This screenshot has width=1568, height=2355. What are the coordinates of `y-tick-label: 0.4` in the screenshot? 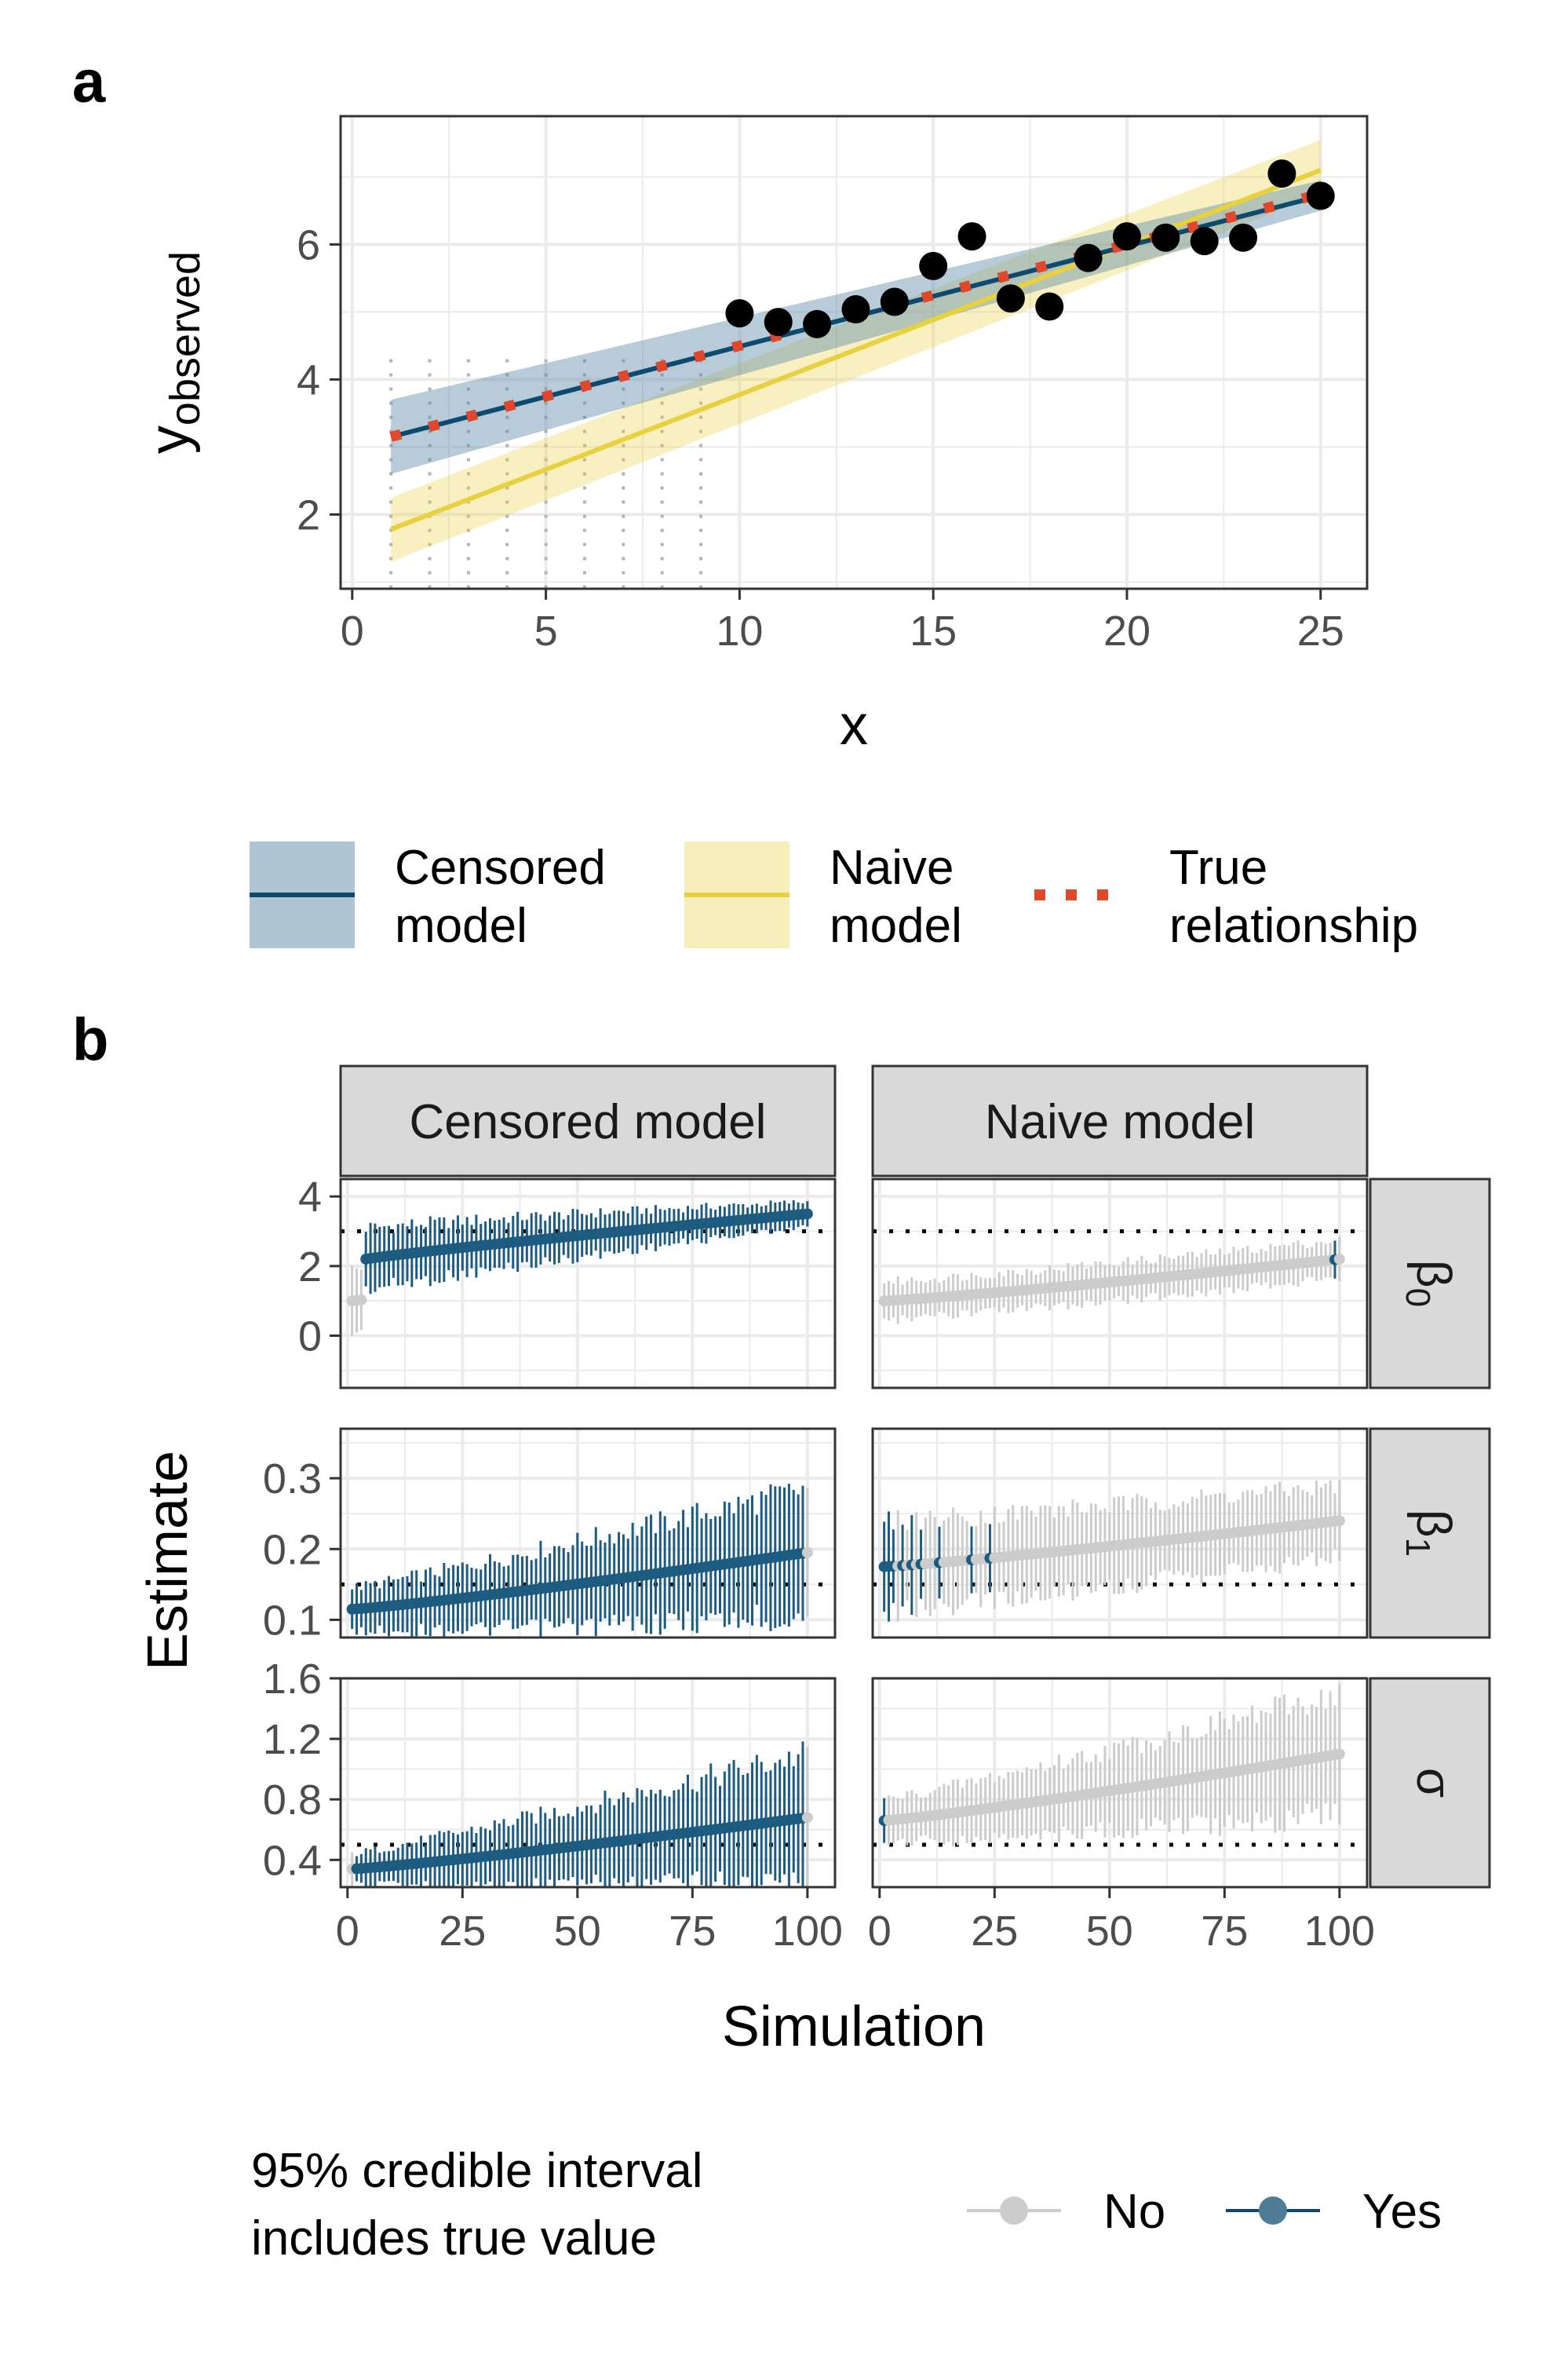 It's located at (292, 1861).